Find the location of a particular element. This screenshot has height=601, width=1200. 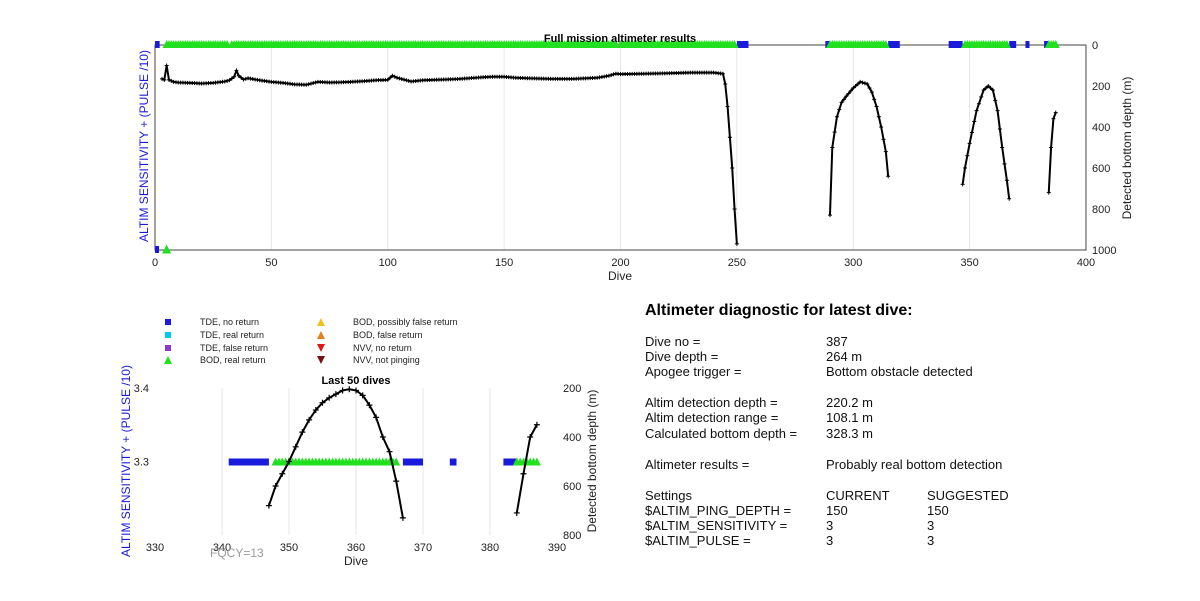

x-tick-label: 390 is located at coordinates (557, 548).